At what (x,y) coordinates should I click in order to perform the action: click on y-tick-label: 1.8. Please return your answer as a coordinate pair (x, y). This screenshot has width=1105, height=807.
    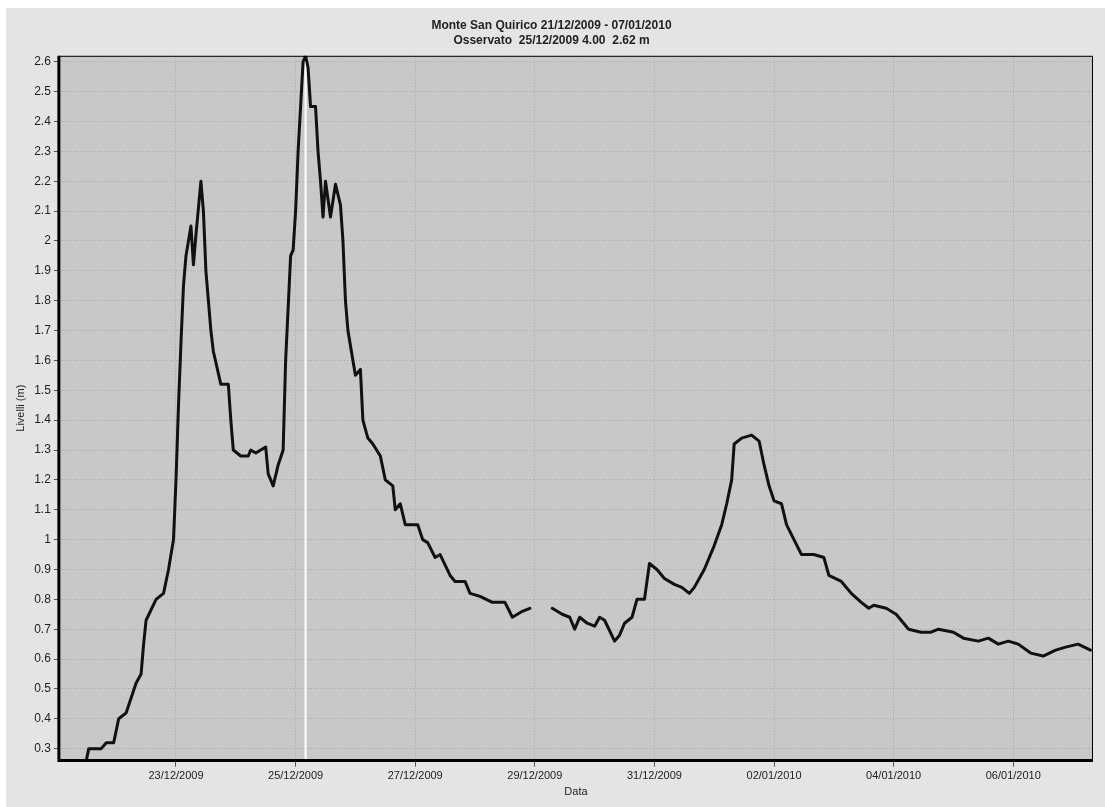
    Looking at the image, I should click on (43, 300).